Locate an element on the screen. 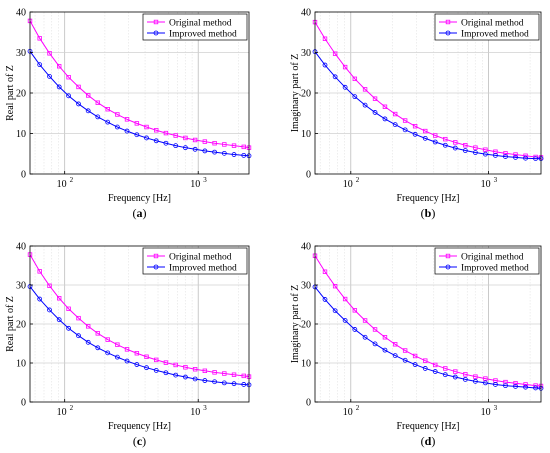 This screenshot has height=453, width=550. y-axis-label: Imaginary part of Z is located at coordinates (295, 93).